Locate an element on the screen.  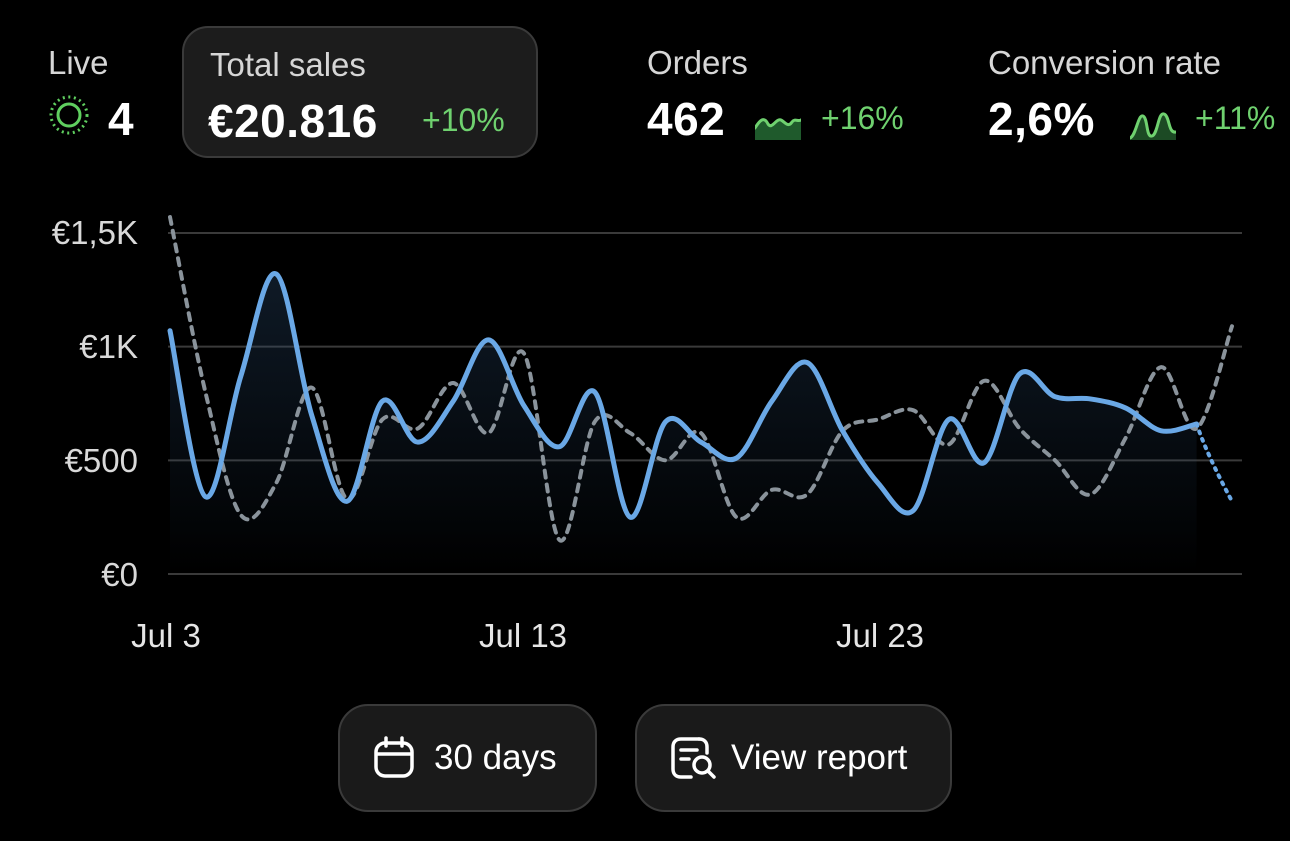
orders-change: +16% is located at coordinates (862, 118).